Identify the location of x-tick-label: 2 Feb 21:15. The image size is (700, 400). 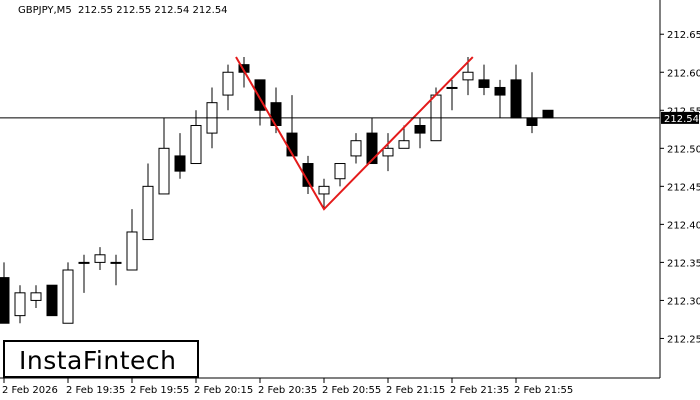
(415, 390).